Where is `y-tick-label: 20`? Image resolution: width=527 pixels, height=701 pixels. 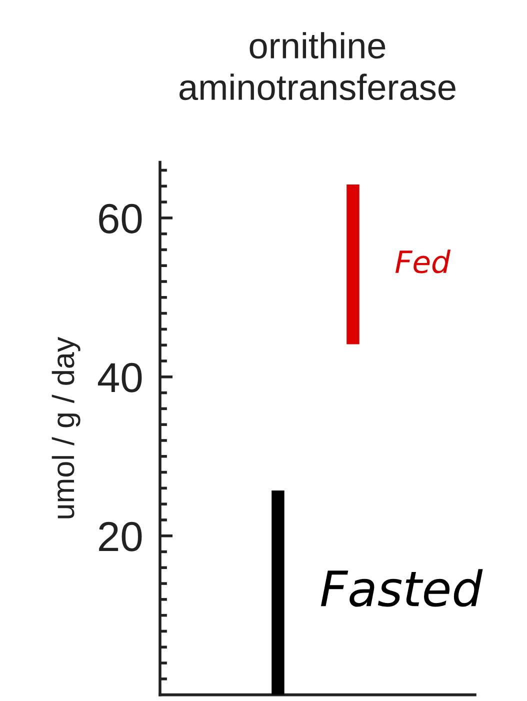 y-tick-label: 20 is located at coordinates (120, 537).